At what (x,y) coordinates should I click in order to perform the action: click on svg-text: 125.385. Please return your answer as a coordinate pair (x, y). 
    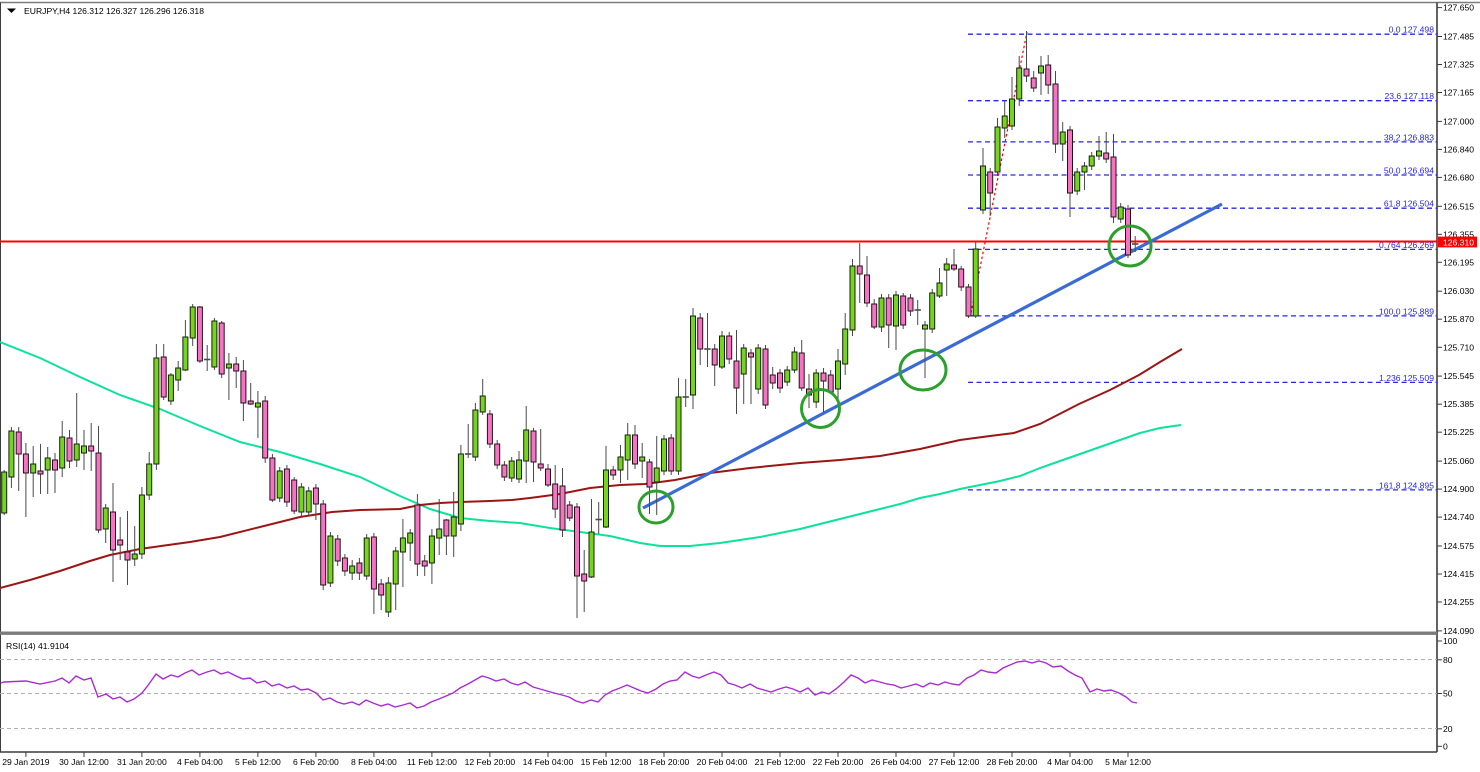
    Looking at the image, I should click on (1458, 404).